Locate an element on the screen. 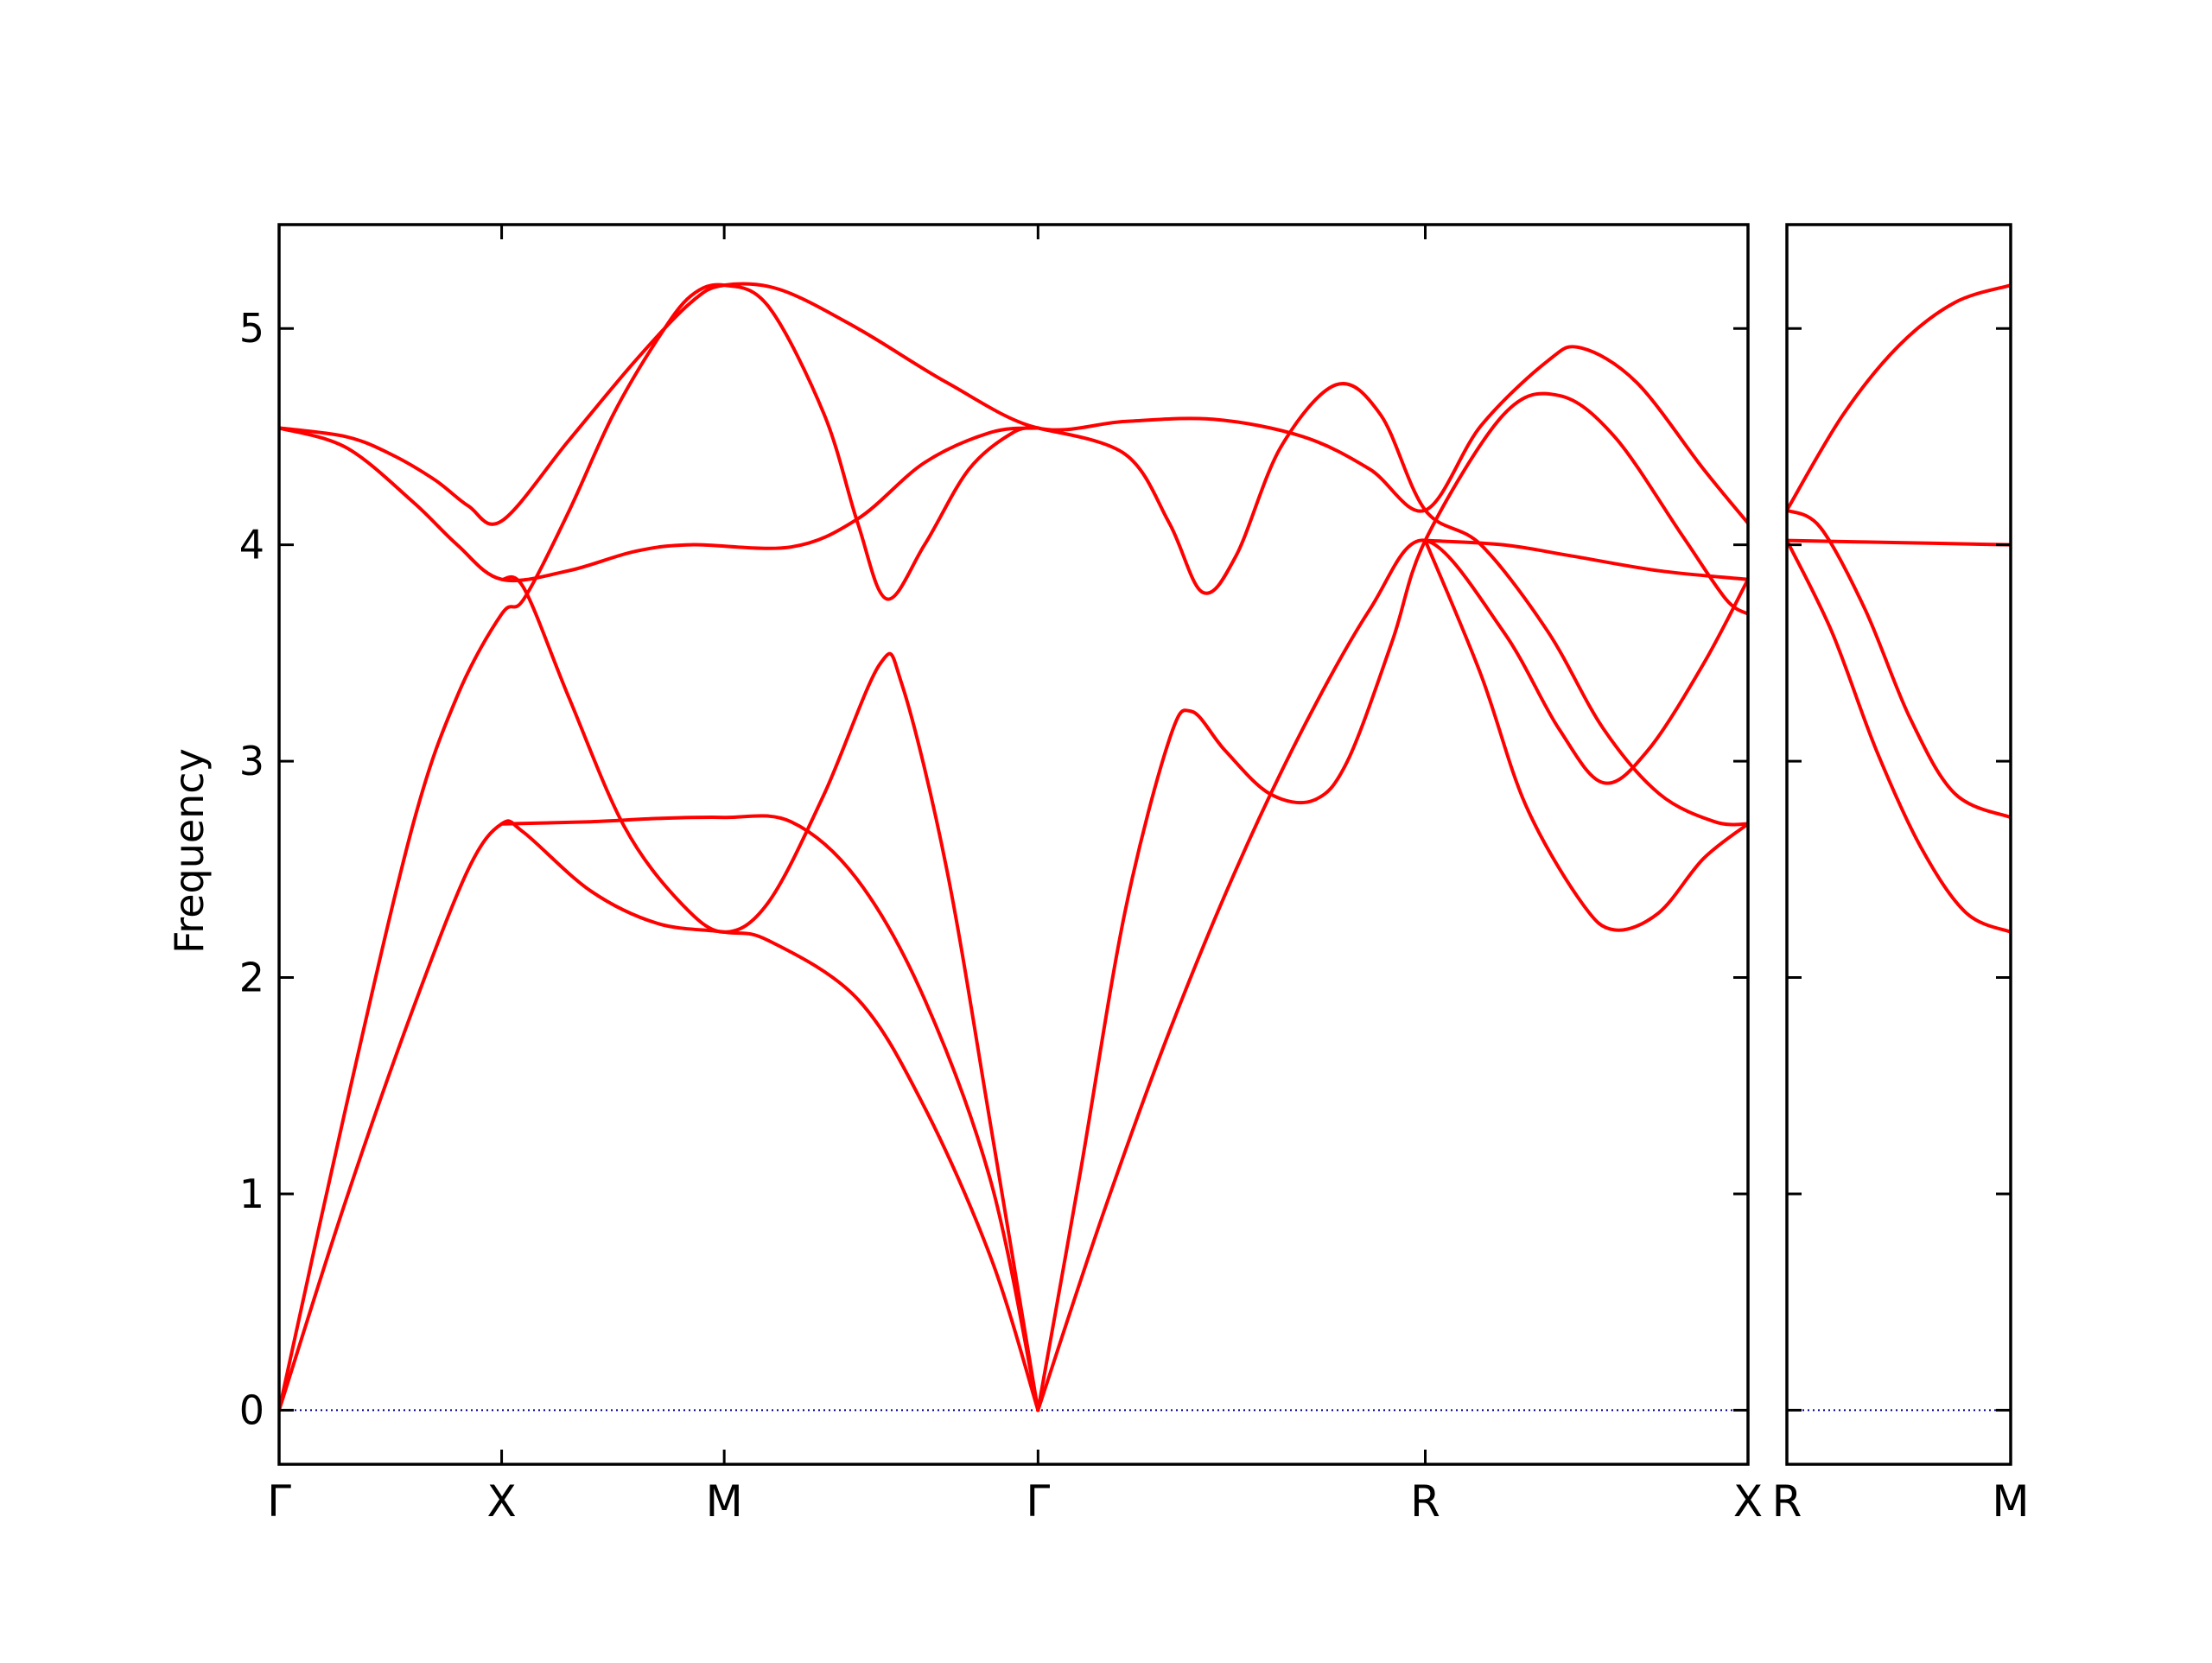 The height and width of the screenshot is (1663, 2212). y-tick-label: 3 is located at coordinates (251, 761).